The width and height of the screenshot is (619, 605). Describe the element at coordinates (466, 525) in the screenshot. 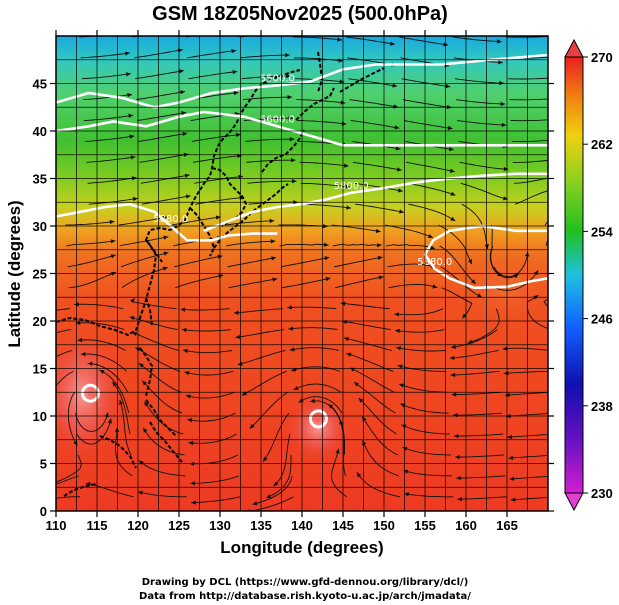

I see `x-tick-label: 160` at that location.